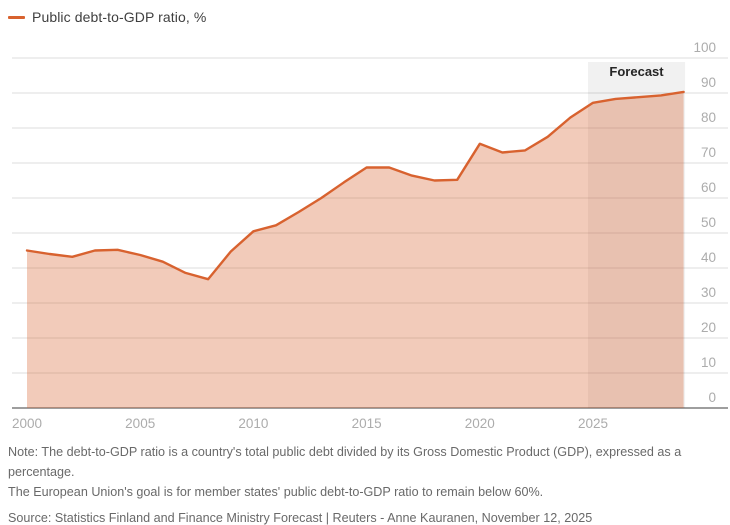  Describe the element at coordinates (253, 423) in the screenshot. I see `x-tick-label: 2010` at that location.